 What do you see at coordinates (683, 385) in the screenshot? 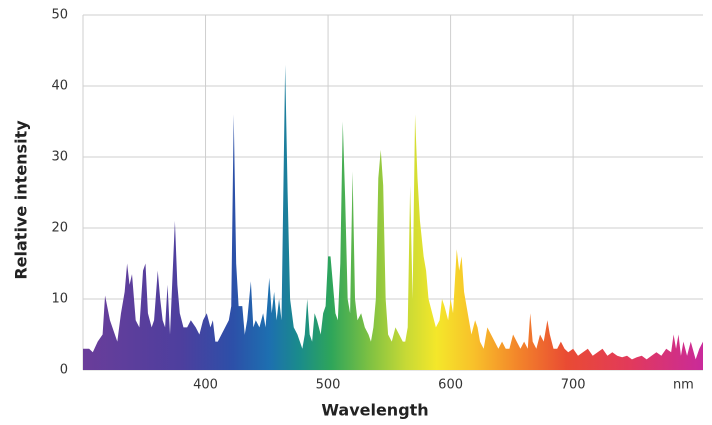
I see `x-tick-label: nm` at bounding box center [683, 385].